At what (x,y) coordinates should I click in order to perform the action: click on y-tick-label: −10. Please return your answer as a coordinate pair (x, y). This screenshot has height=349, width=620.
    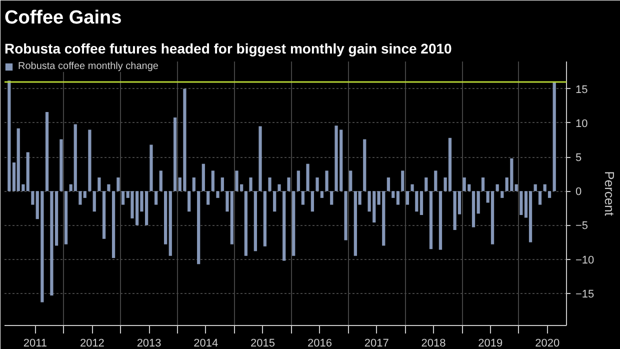
    Looking at the image, I should click on (585, 260).